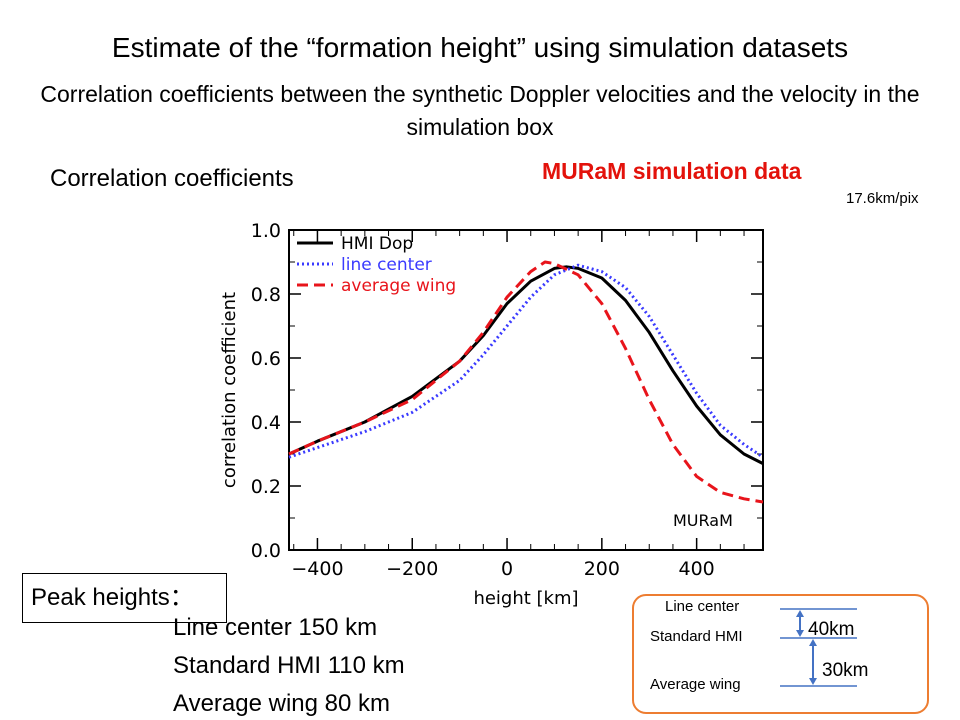  I want to click on chart-annotation: MURaM, so click(703, 520).